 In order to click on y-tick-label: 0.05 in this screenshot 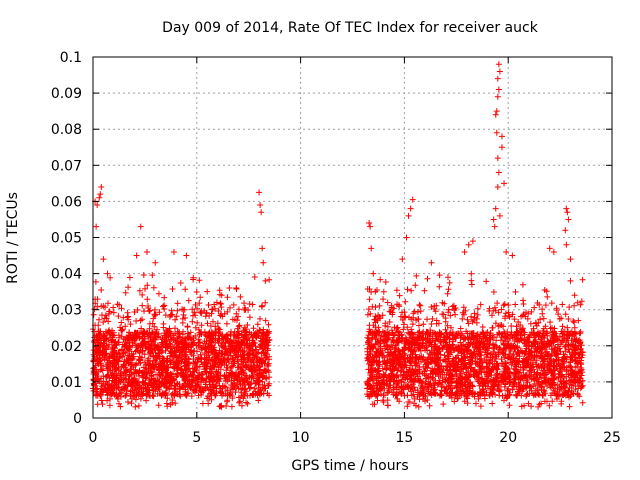, I will do `click(66, 239)`.